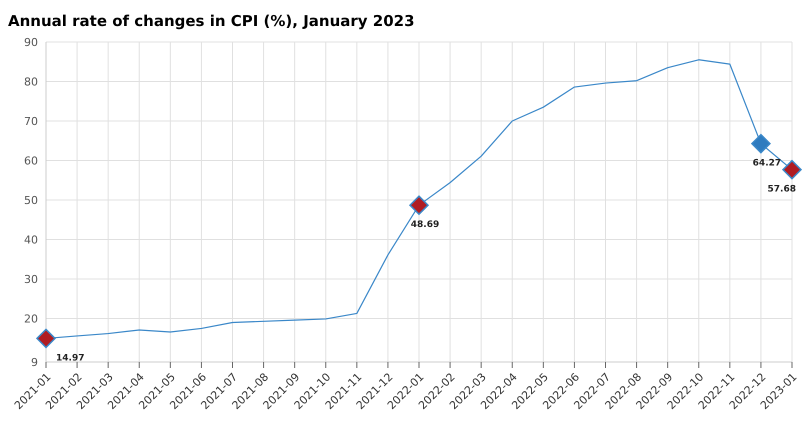 Image resolution: width=808 pixels, height=421 pixels. What do you see at coordinates (212, 21) in the screenshot?
I see `chart-title: Annual rate of changes in CPI (%), January 2023` at bounding box center [212, 21].